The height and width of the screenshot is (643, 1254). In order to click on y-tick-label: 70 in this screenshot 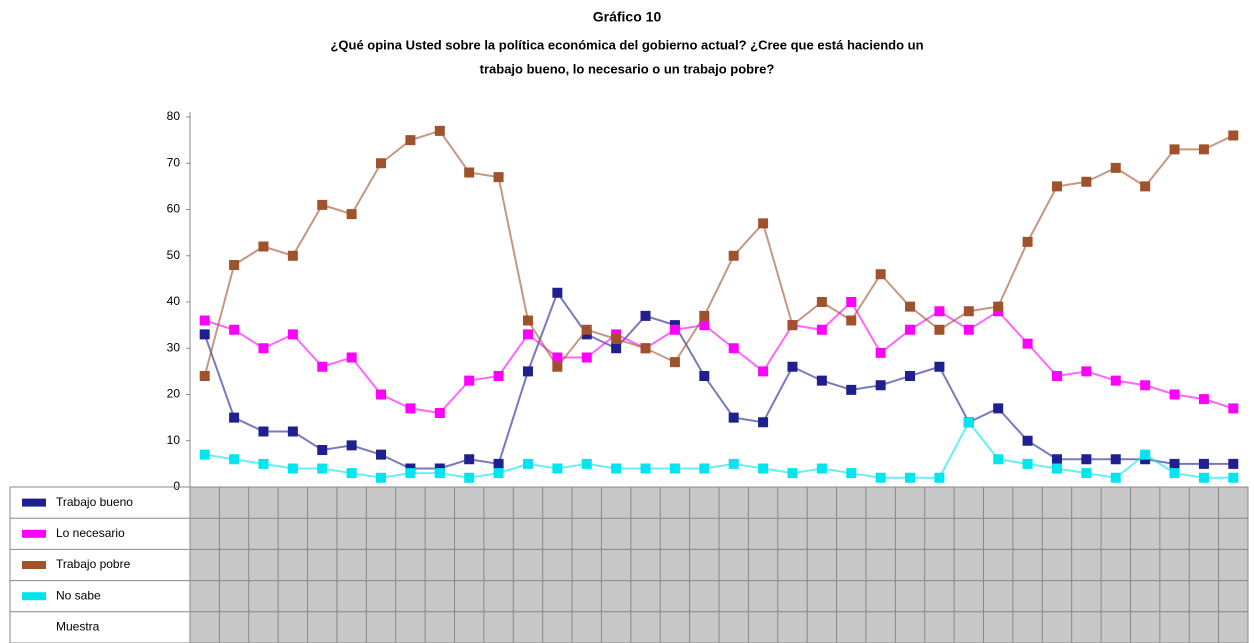, I will do `click(174, 162)`.